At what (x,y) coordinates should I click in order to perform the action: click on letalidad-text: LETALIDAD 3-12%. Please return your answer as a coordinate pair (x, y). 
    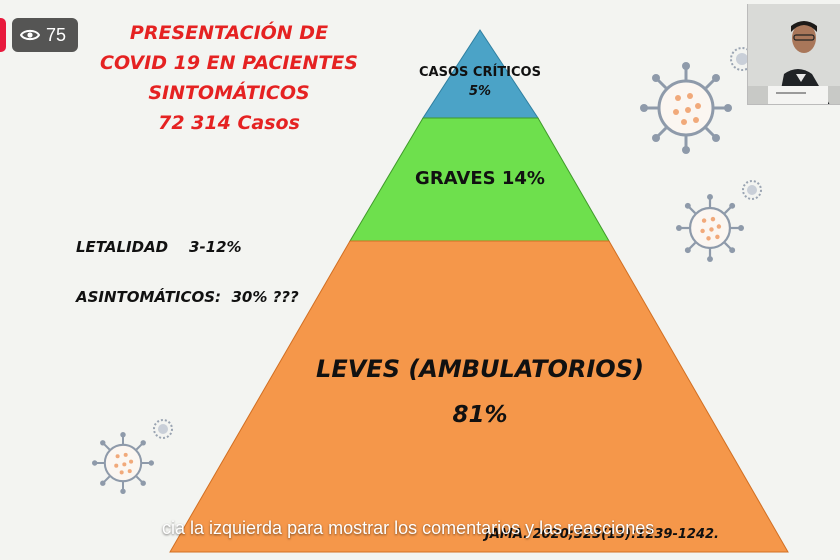
    Looking at the image, I should click on (159, 247).